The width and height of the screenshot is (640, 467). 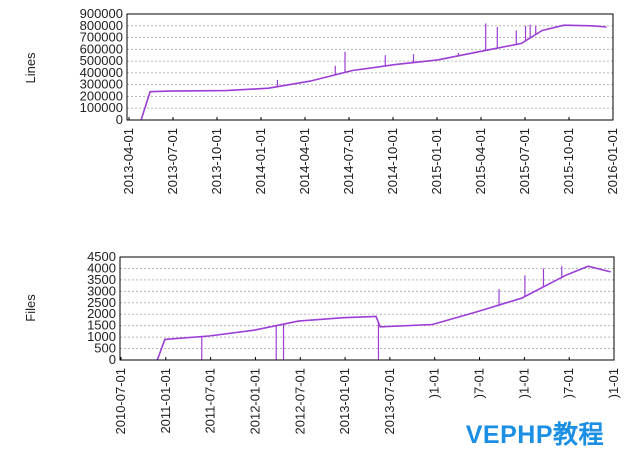 What do you see at coordinates (128, 161) in the screenshot?
I see `x-tick-label: 2013-04-01` at bounding box center [128, 161].